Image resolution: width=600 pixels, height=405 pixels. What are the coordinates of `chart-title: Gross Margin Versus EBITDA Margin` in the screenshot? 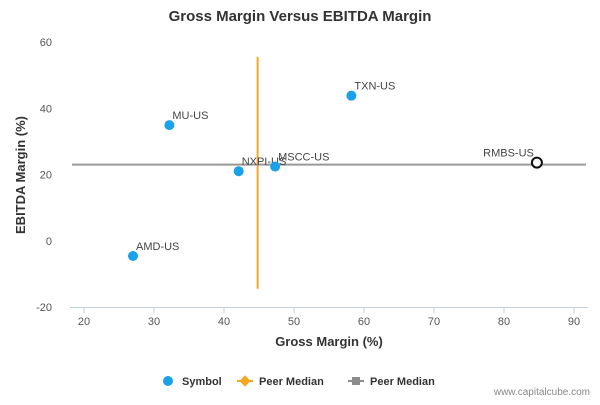 It's located at (300, 16).